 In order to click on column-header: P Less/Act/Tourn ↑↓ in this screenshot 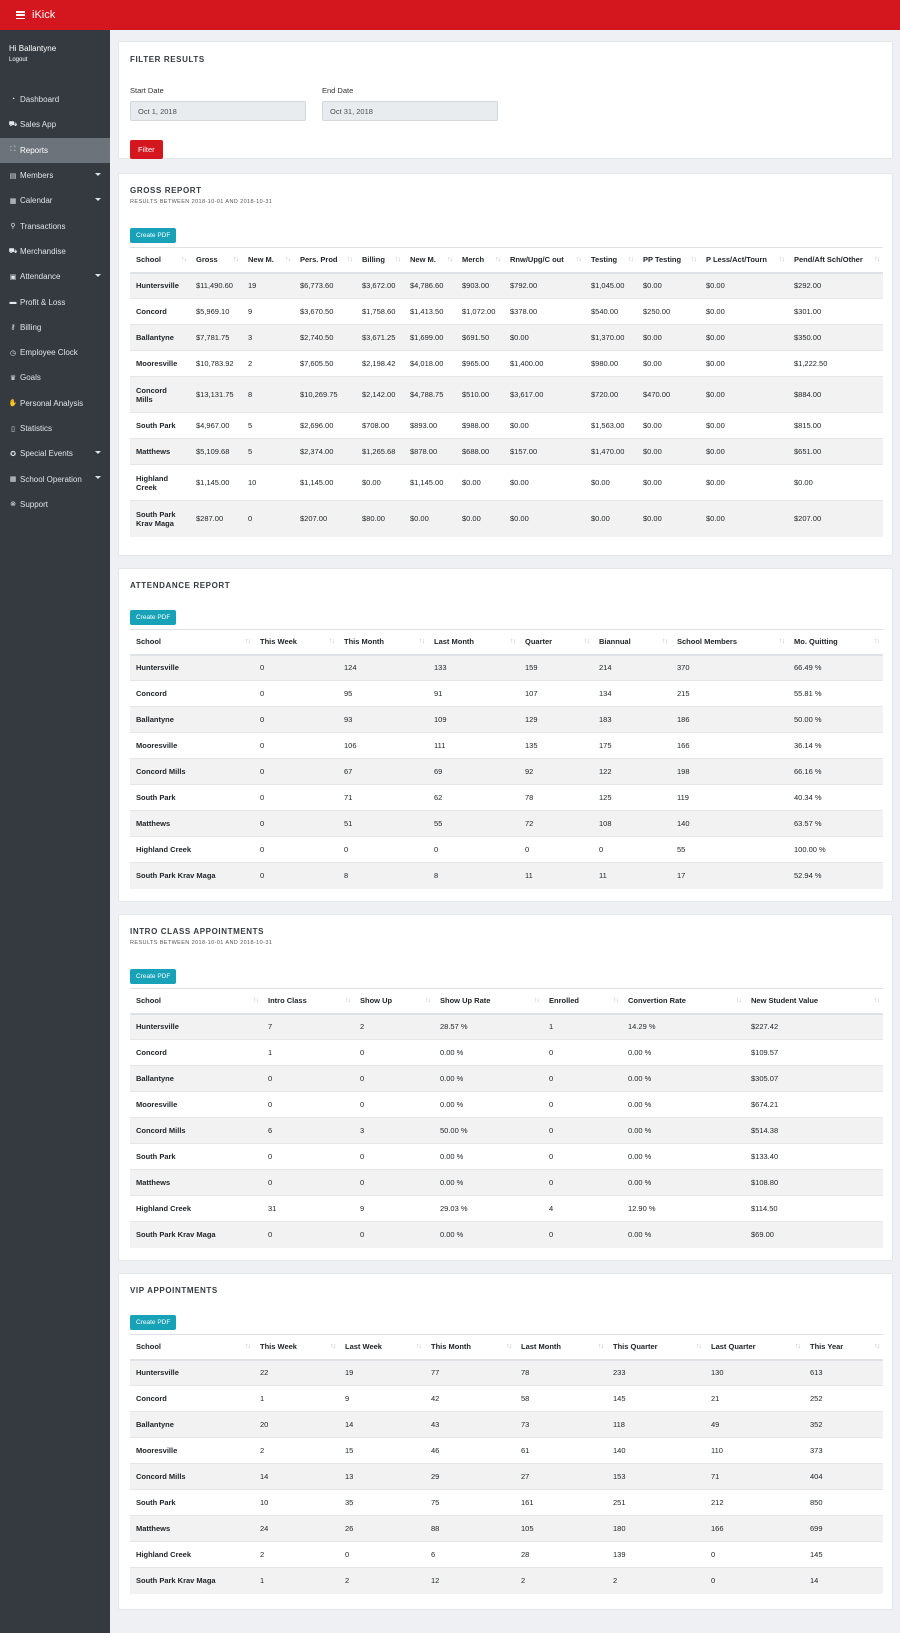, I will do `click(744, 260)`.